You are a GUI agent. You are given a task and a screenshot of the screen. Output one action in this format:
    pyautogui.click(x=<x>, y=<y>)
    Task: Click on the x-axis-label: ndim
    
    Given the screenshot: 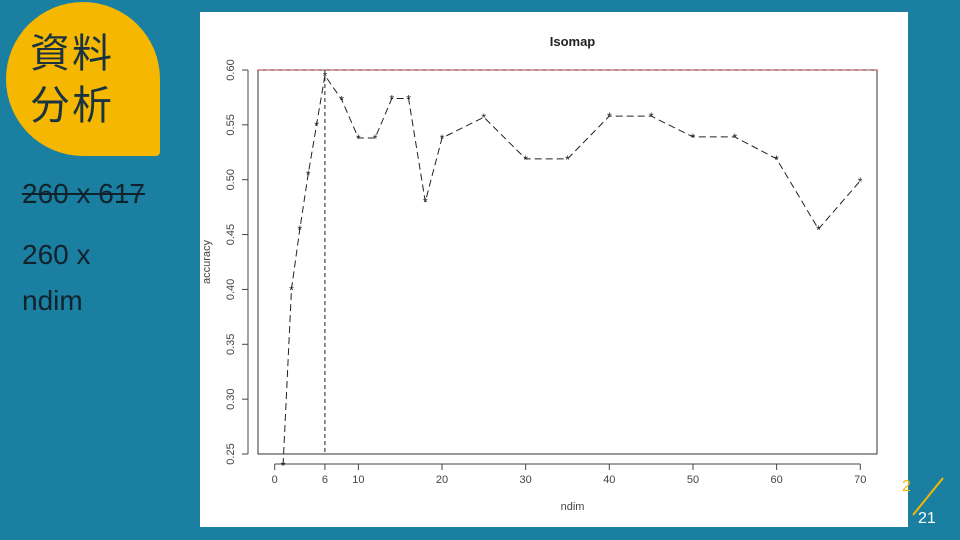 What is the action you would take?
    pyautogui.click(x=573, y=507)
    